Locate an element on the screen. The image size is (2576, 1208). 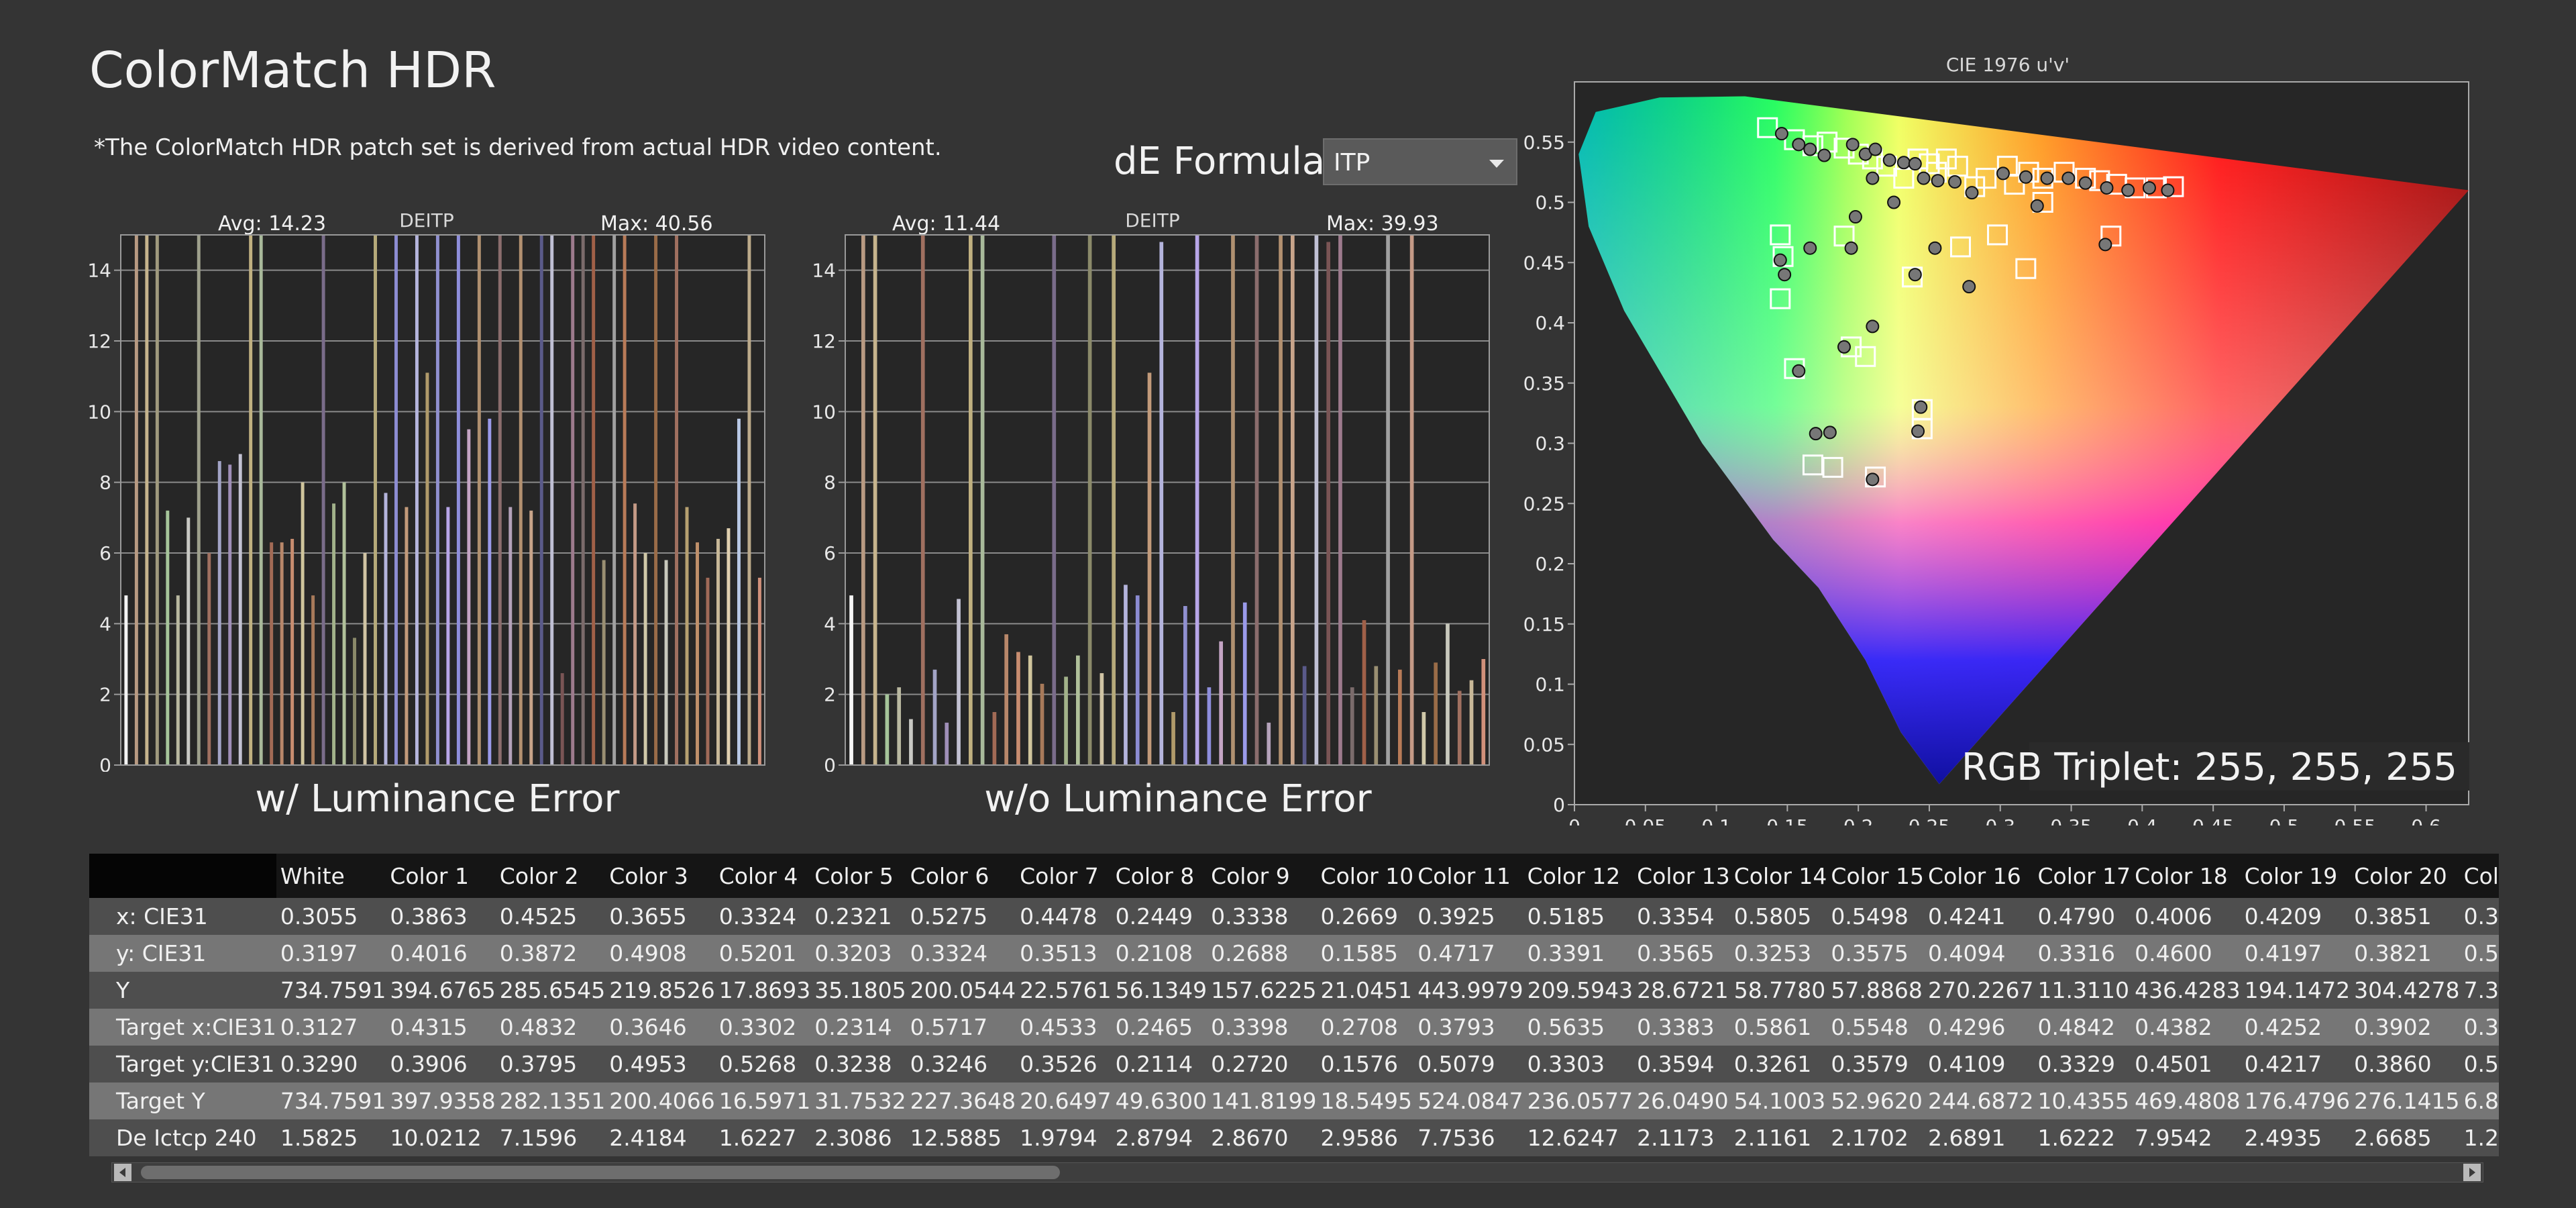
table-cell: 0.4296 is located at coordinates (1979, 1027).